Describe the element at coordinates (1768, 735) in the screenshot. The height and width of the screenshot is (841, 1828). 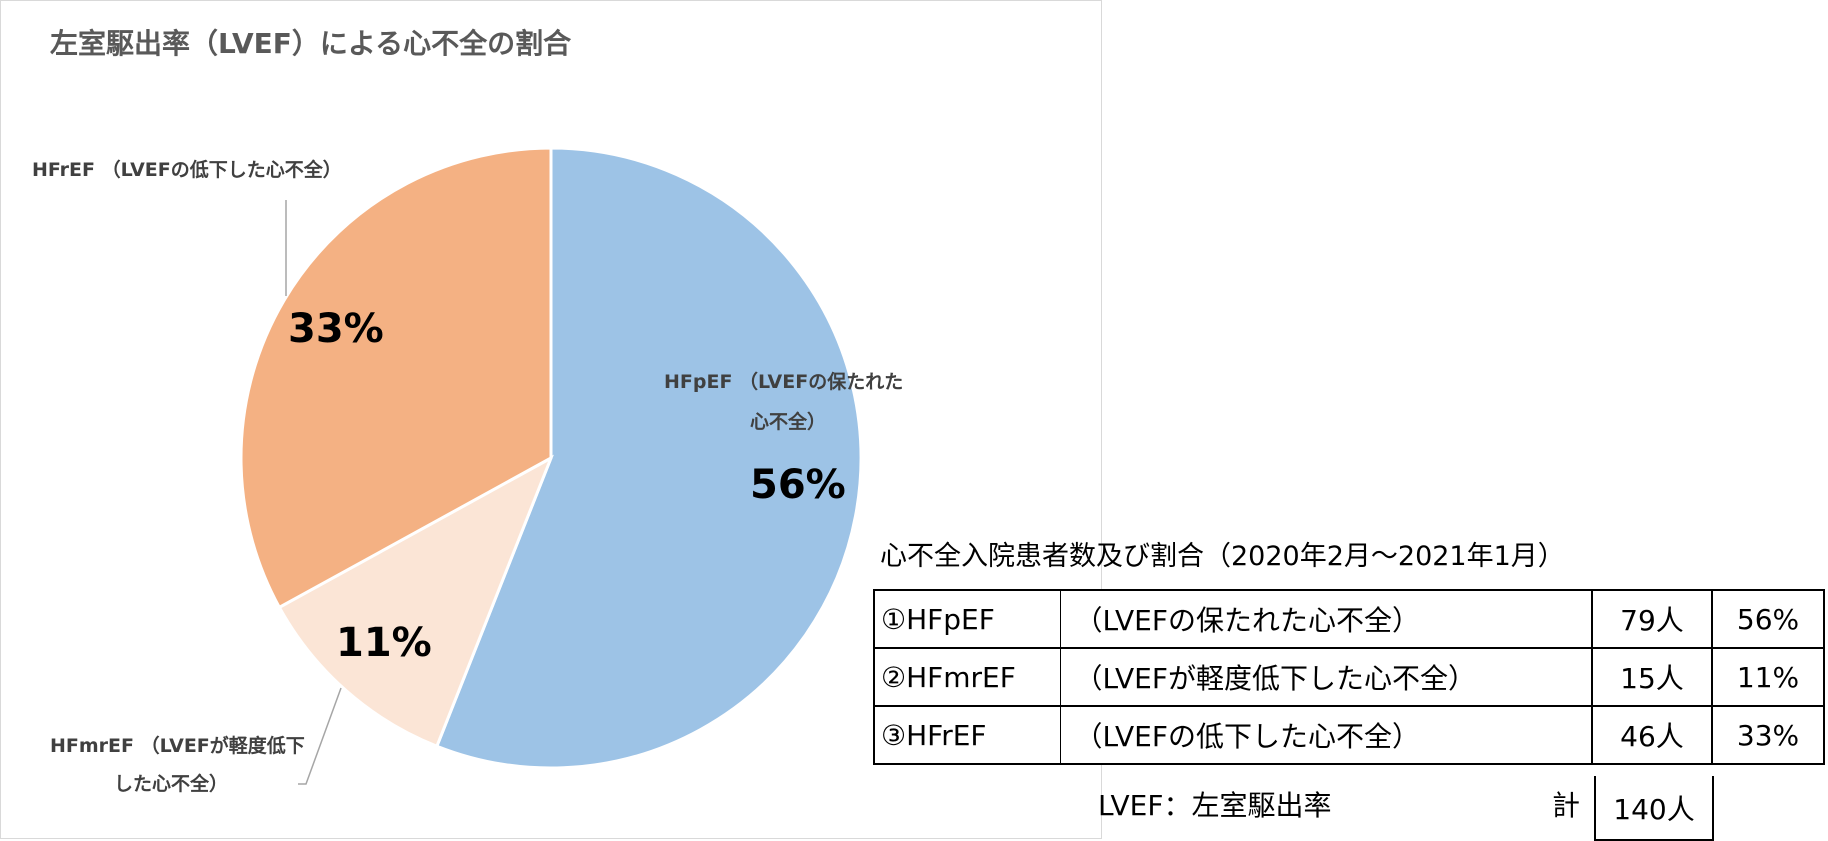
I see `row-pct: 33%` at that location.